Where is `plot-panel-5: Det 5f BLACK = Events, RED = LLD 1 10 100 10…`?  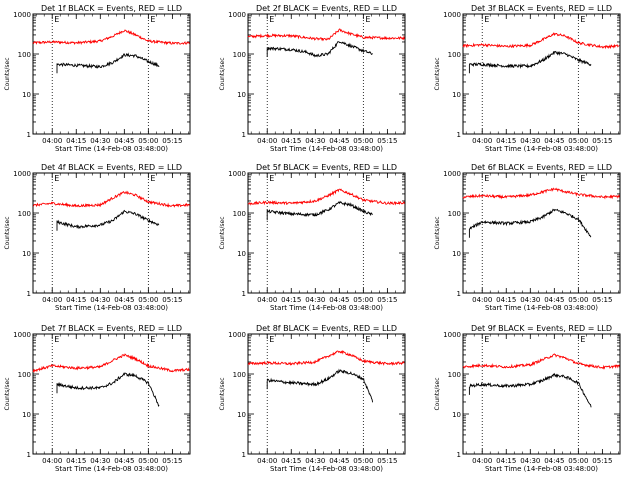 plot-panel-5: Det 5f BLACK = Events, RED = LLD 1 10 100 10… is located at coordinates (312, 237).